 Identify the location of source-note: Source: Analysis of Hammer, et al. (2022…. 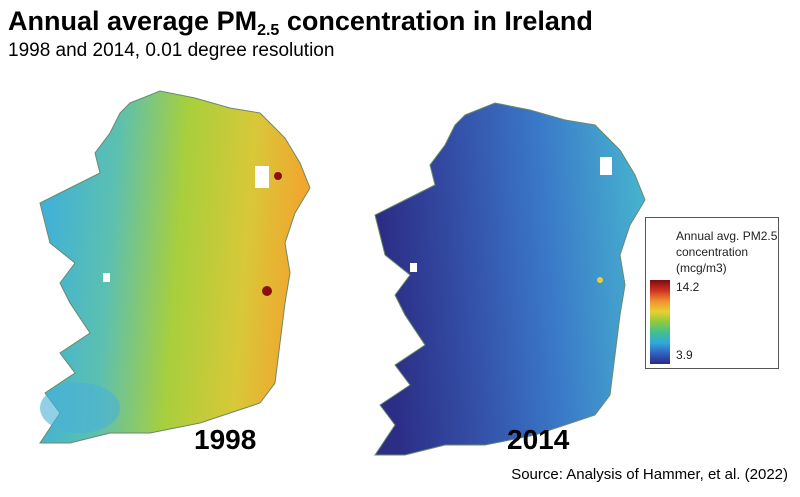
(649, 474).